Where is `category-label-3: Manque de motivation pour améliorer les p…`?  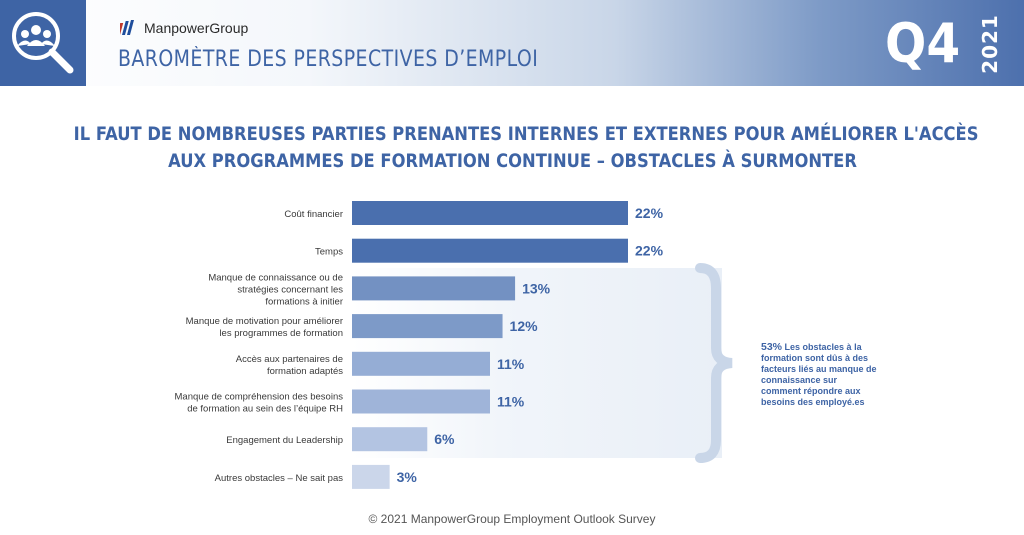 category-label-3: Manque de motivation pour améliorer les p… is located at coordinates (264, 327).